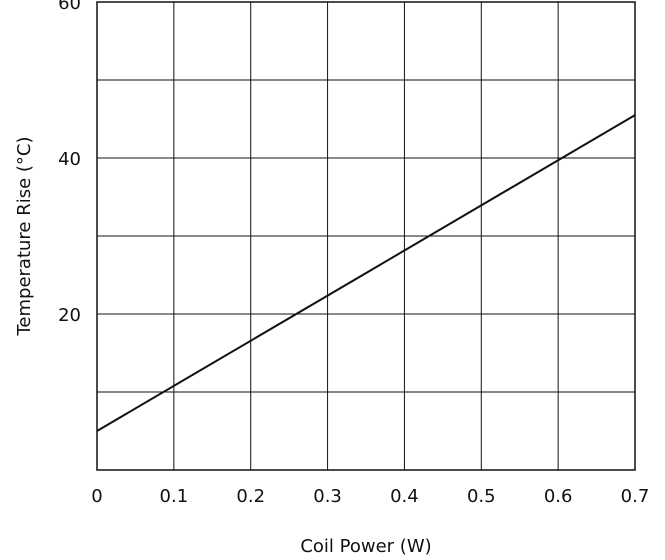 Image resolution: width=665 pixels, height=560 pixels. I want to click on x-axis-label: Coil Power (W), so click(365, 546).